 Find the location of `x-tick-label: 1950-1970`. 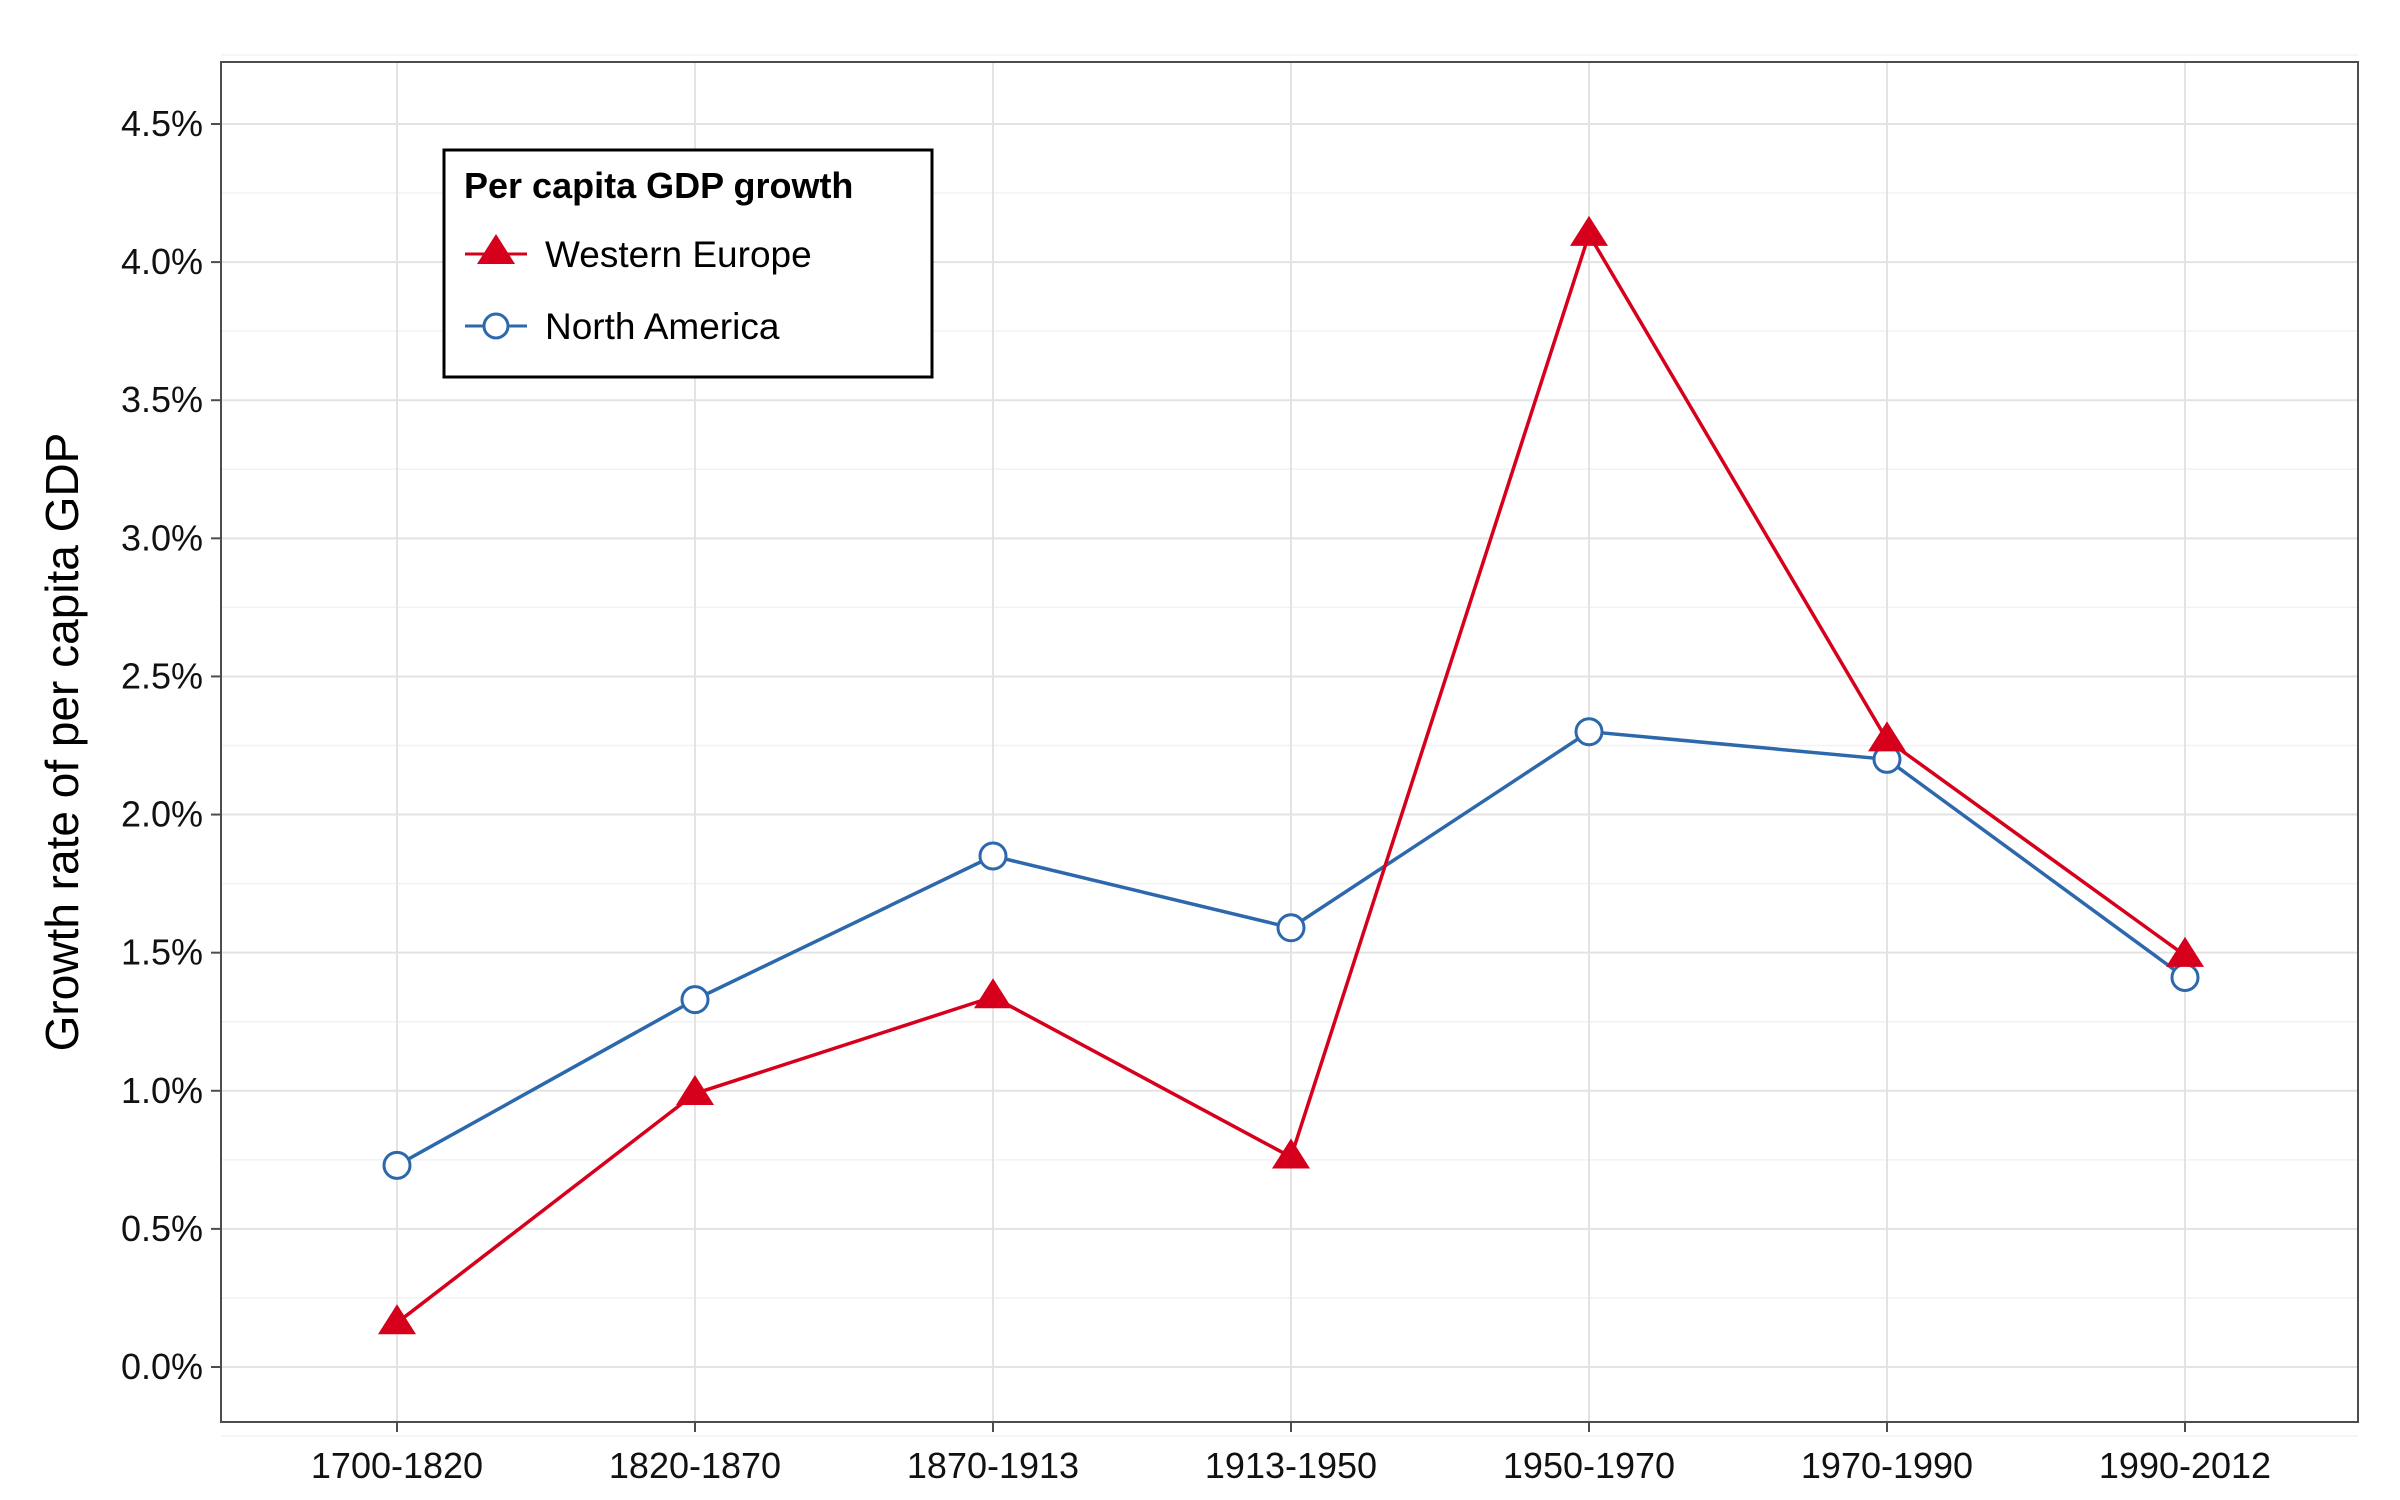

x-tick-label: 1950-1970 is located at coordinates (1589, 1465).